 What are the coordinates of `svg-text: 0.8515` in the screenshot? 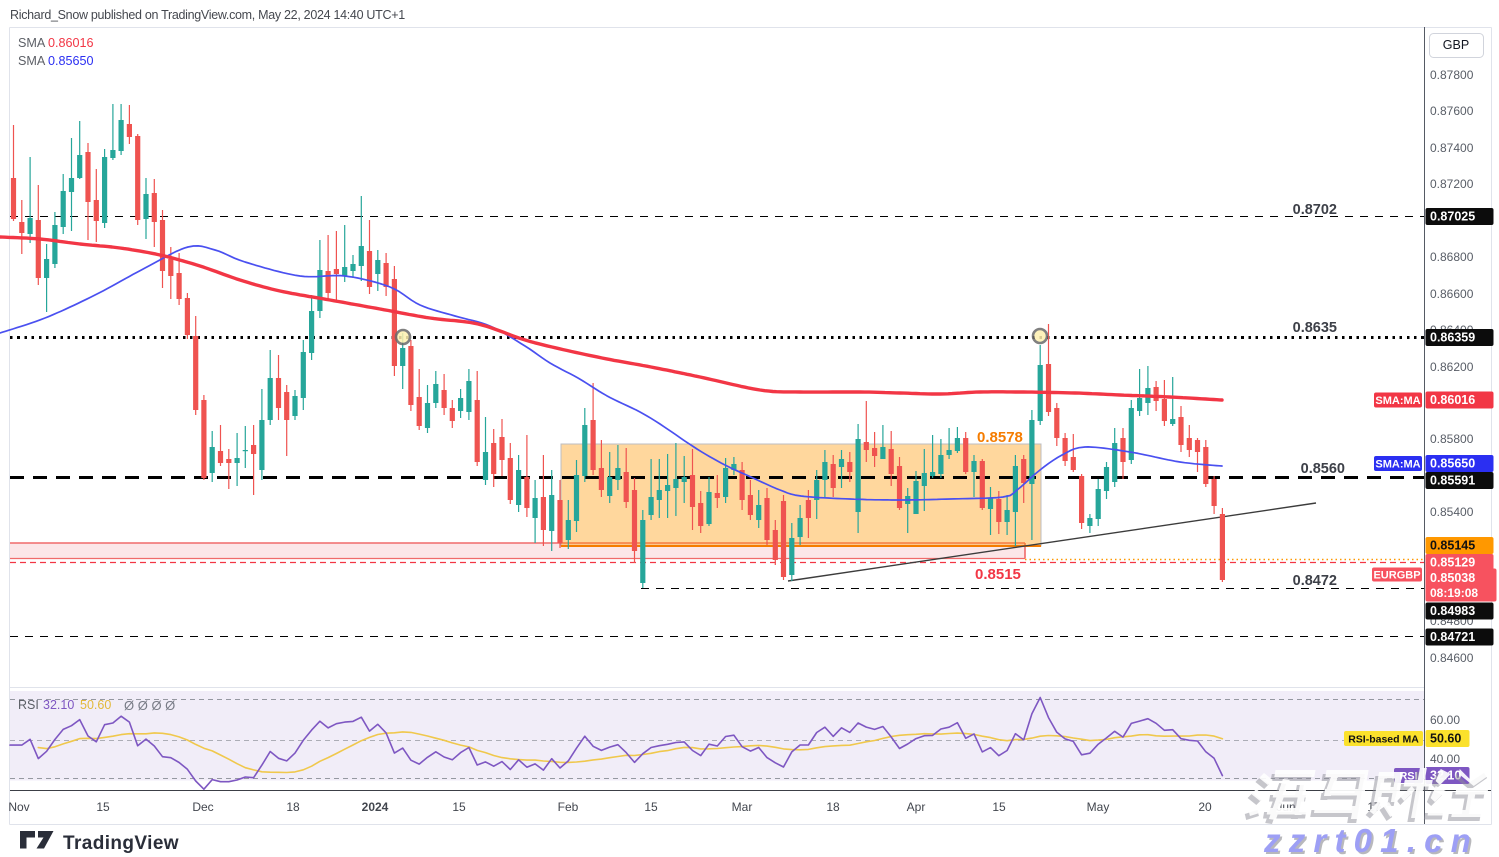 It's located at (998, 574).